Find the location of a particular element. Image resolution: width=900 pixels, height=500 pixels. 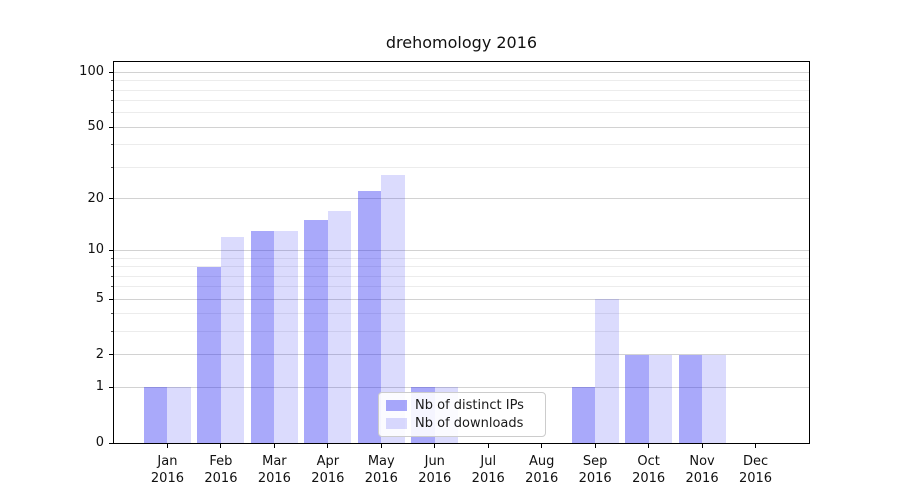

bar-nb-of-distinct-ips-may-2016 is located at coordinates (369, 317).